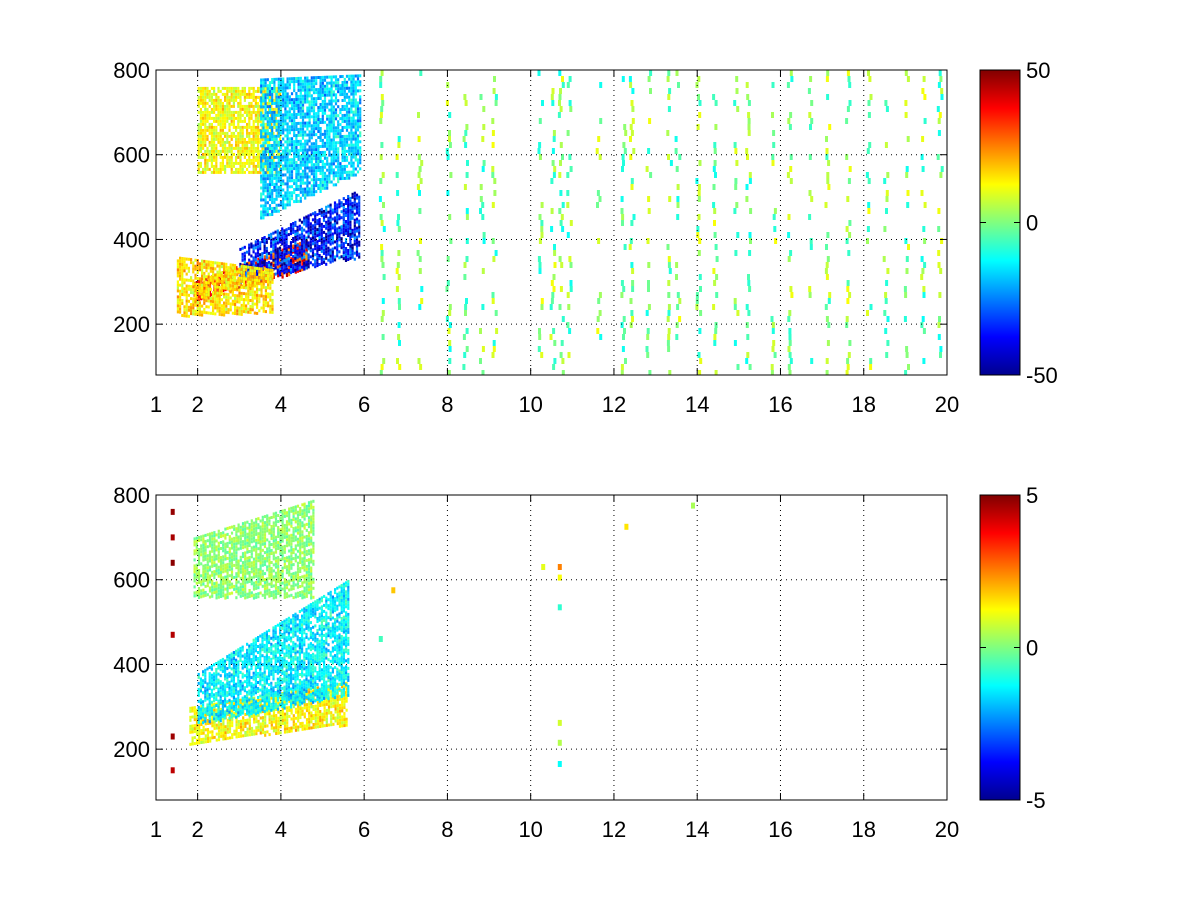 This screenshot has width=1200, height=900. I want to click on x-tick-label: 8, so click(447, 404).